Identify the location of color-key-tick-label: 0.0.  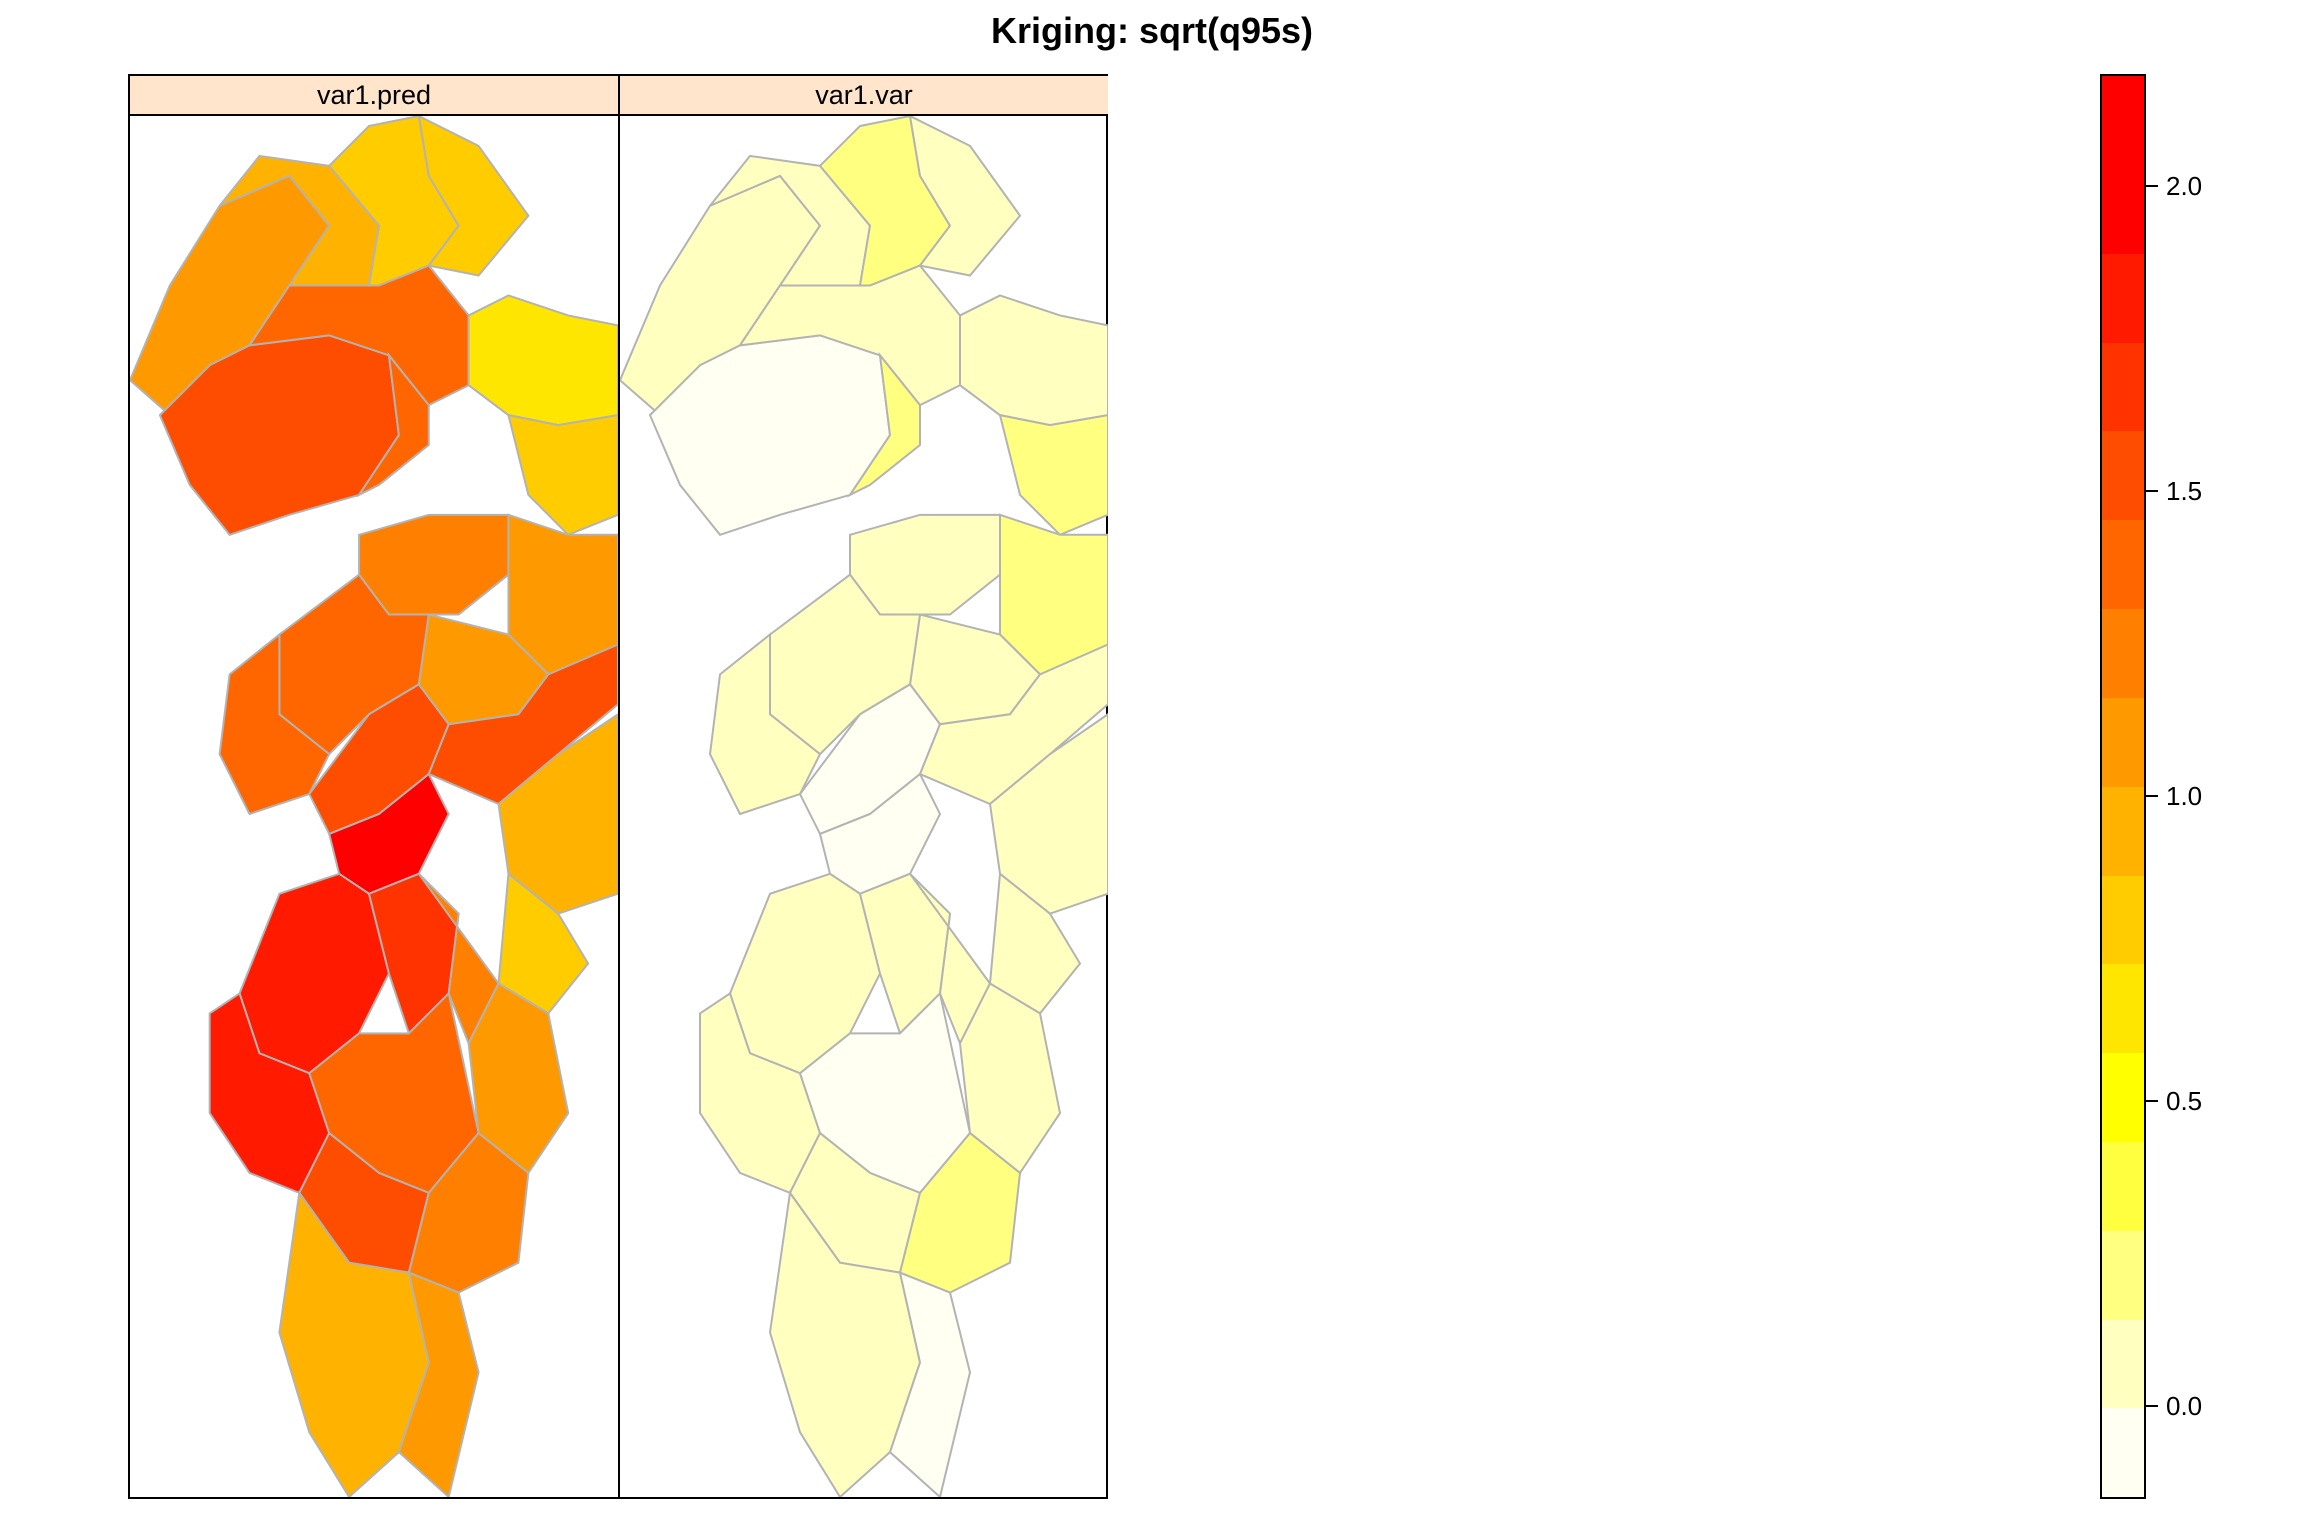
(2184, 1405).